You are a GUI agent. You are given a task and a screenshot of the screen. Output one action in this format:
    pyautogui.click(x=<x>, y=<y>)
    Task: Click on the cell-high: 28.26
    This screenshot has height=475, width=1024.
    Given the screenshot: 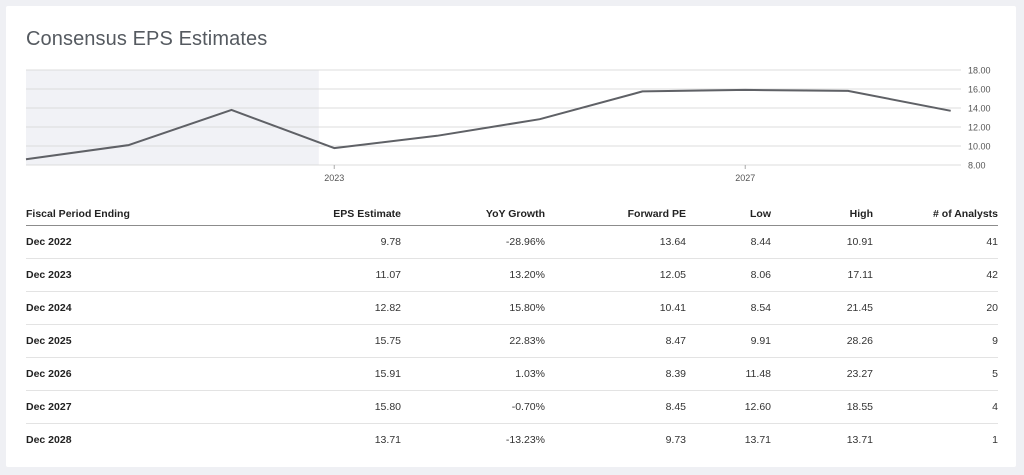 What is the action you would take?
    pyautogui.click(x=822, y=341)
    